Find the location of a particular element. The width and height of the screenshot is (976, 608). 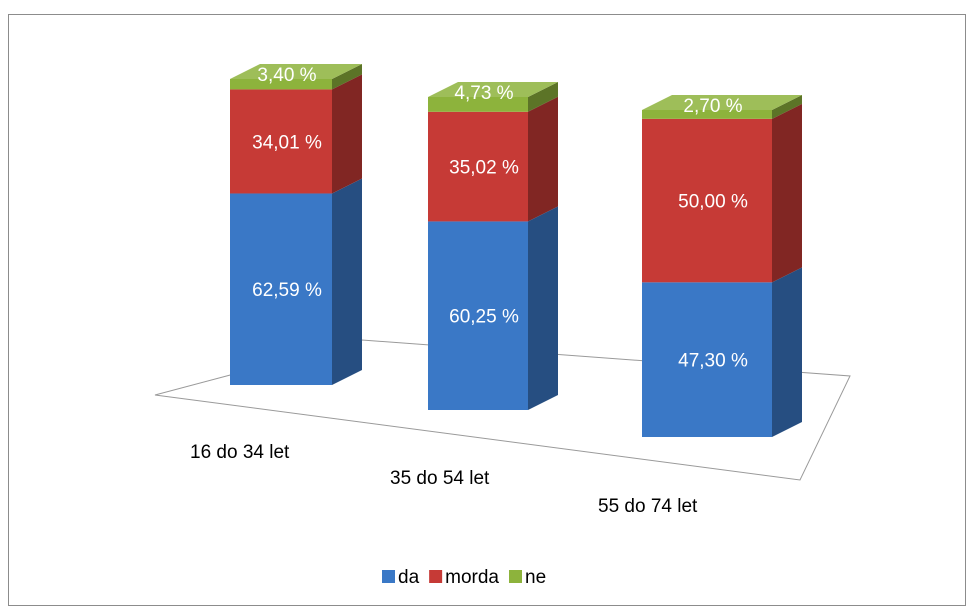

legend-label-ne: ne is located at coordinates (535, 577).